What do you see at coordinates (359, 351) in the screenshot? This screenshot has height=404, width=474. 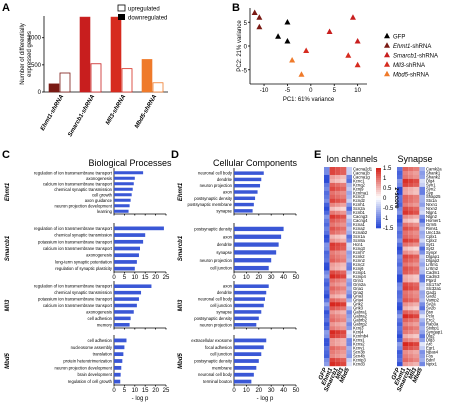 I see `e-ion-gene-label: Scn3b` at bounding box center [359, 351].